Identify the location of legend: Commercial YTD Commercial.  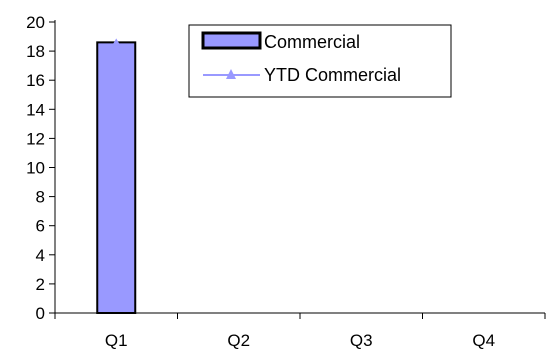
(320, 61).